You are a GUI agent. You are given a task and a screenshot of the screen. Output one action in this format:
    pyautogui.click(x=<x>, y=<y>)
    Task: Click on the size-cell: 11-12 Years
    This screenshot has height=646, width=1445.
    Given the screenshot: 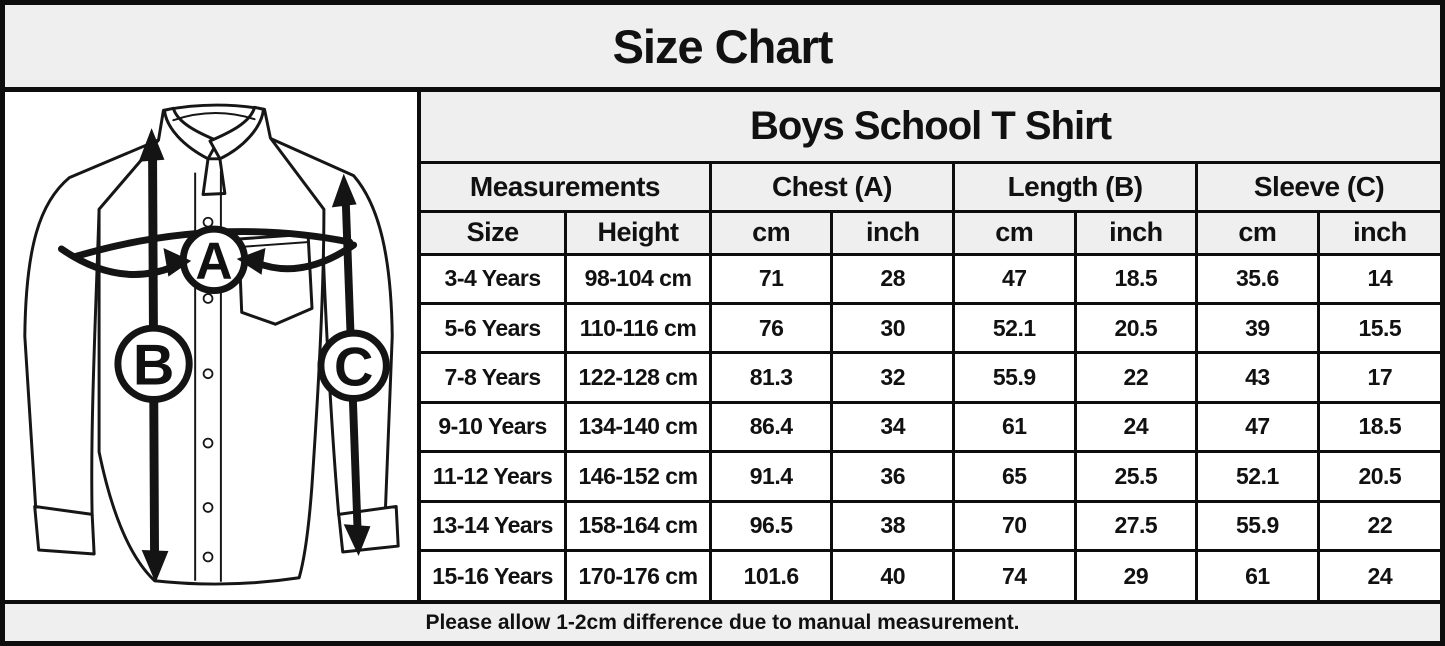 What is the action you would take?
    pyautogui.click(x=494, y=476)
    